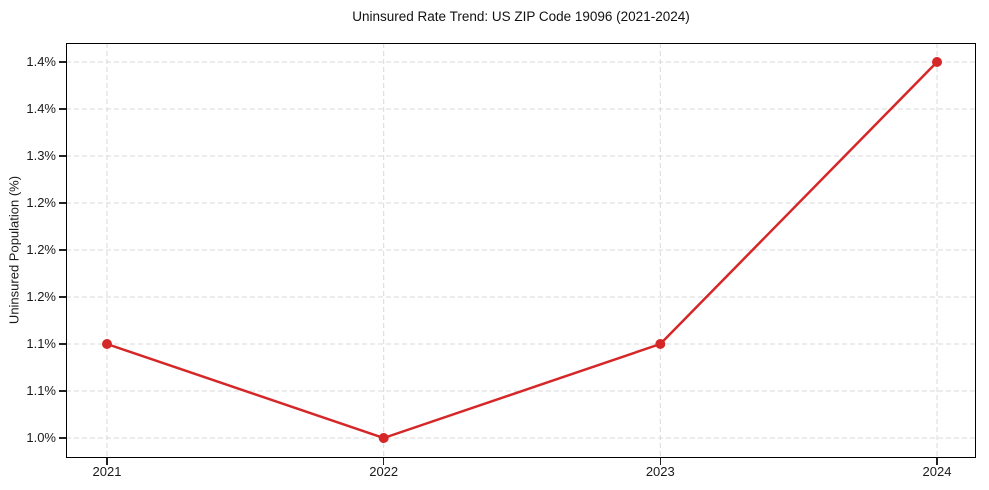 This screenshot has width=989, height=490. Describe the element at coordinates (41, 155) in the screenshot. I see `y-tick-label: 1.3%` at that location.